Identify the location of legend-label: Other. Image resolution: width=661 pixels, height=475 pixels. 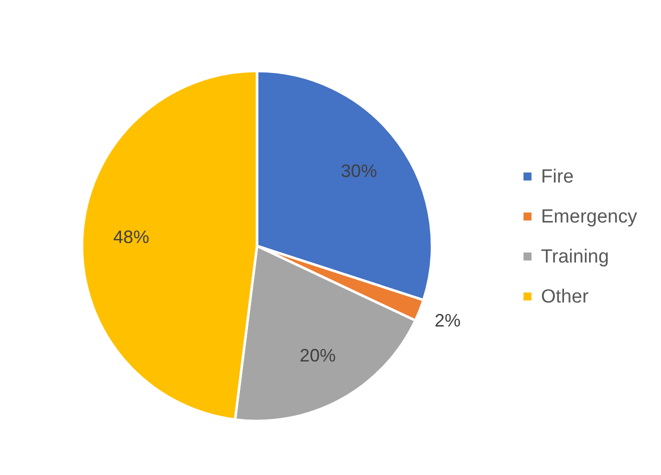
(565, 297).